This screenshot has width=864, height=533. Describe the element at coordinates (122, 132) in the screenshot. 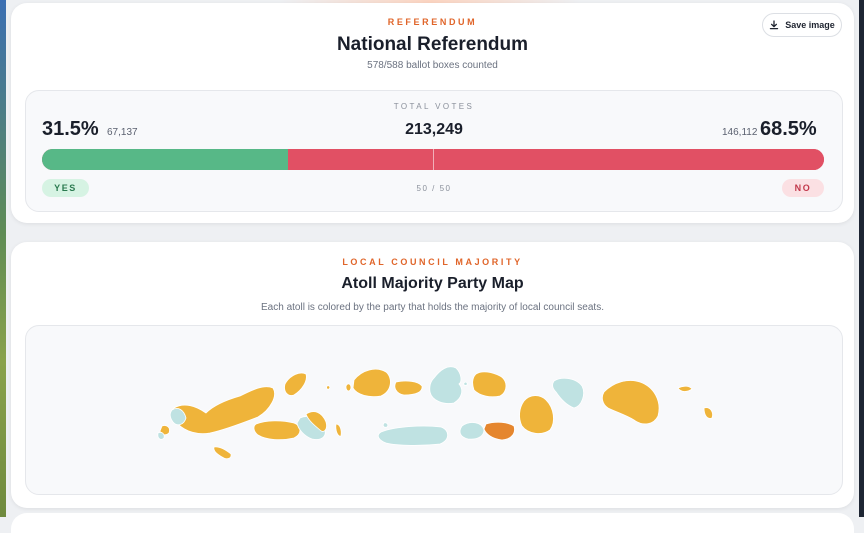

I see `yes-count: 67,137` at that location.